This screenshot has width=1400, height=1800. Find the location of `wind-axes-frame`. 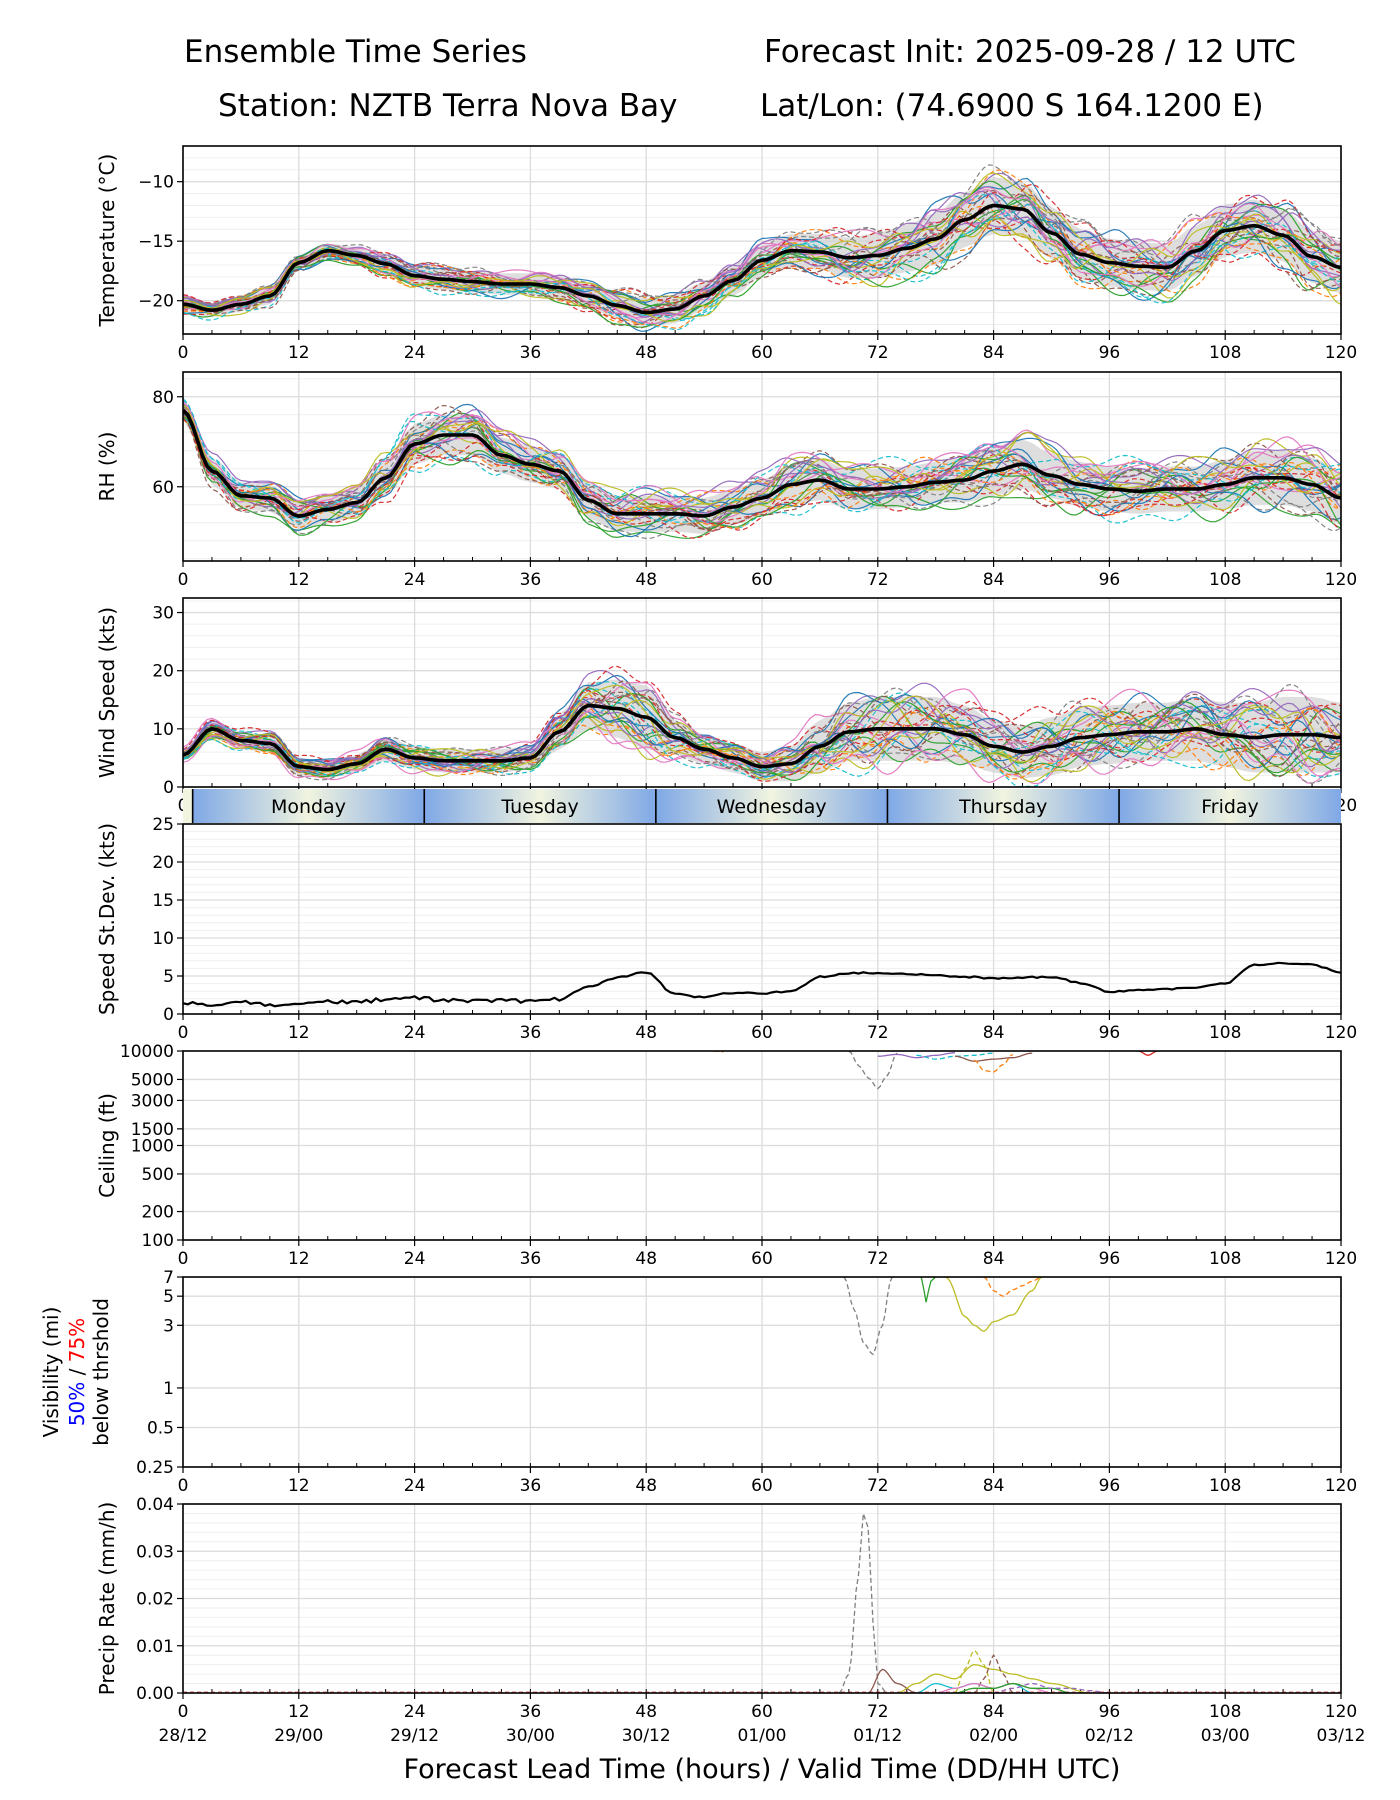

wind-axes-frame is located at coordinates (762, 692).